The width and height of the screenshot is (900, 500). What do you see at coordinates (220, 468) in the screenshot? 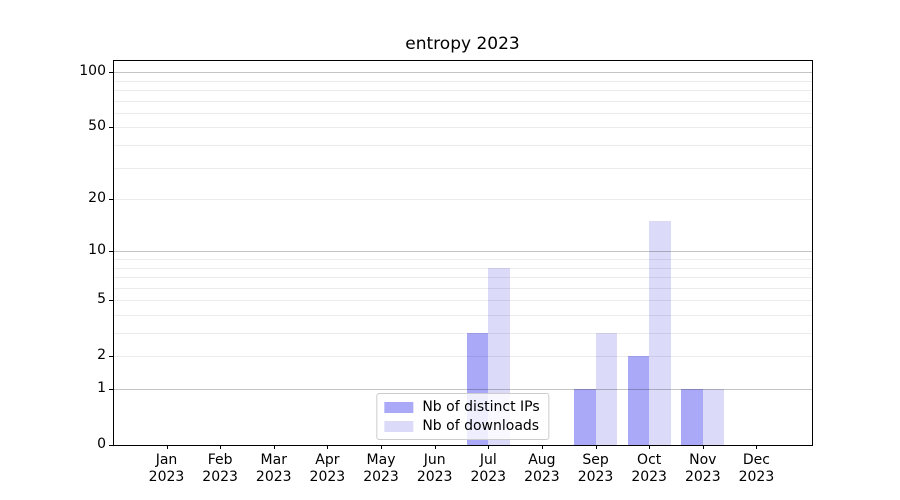
I see `x-tick-label: Feb 2023` at bounding box center [220, 468].